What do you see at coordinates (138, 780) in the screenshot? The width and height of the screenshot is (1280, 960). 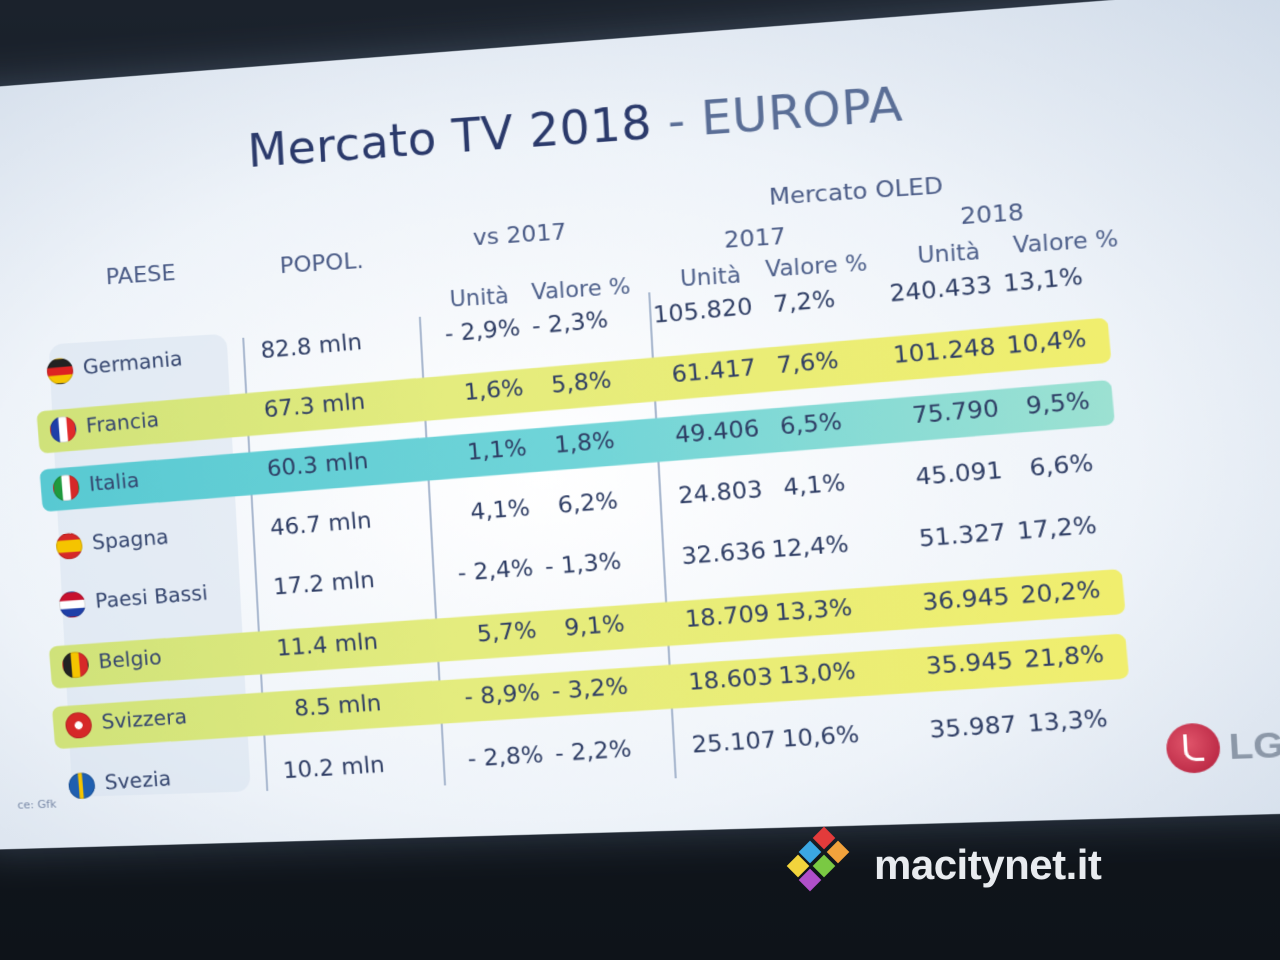 I see `country-name: Svezia` at bounding box center [138, 780].